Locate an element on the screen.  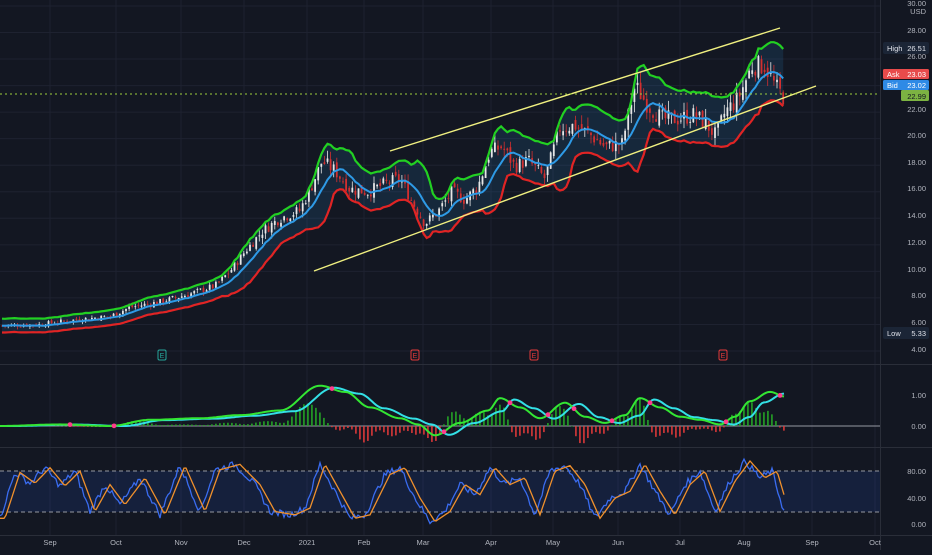
earnings-marker-label: E is located at coordinates (162, 356).